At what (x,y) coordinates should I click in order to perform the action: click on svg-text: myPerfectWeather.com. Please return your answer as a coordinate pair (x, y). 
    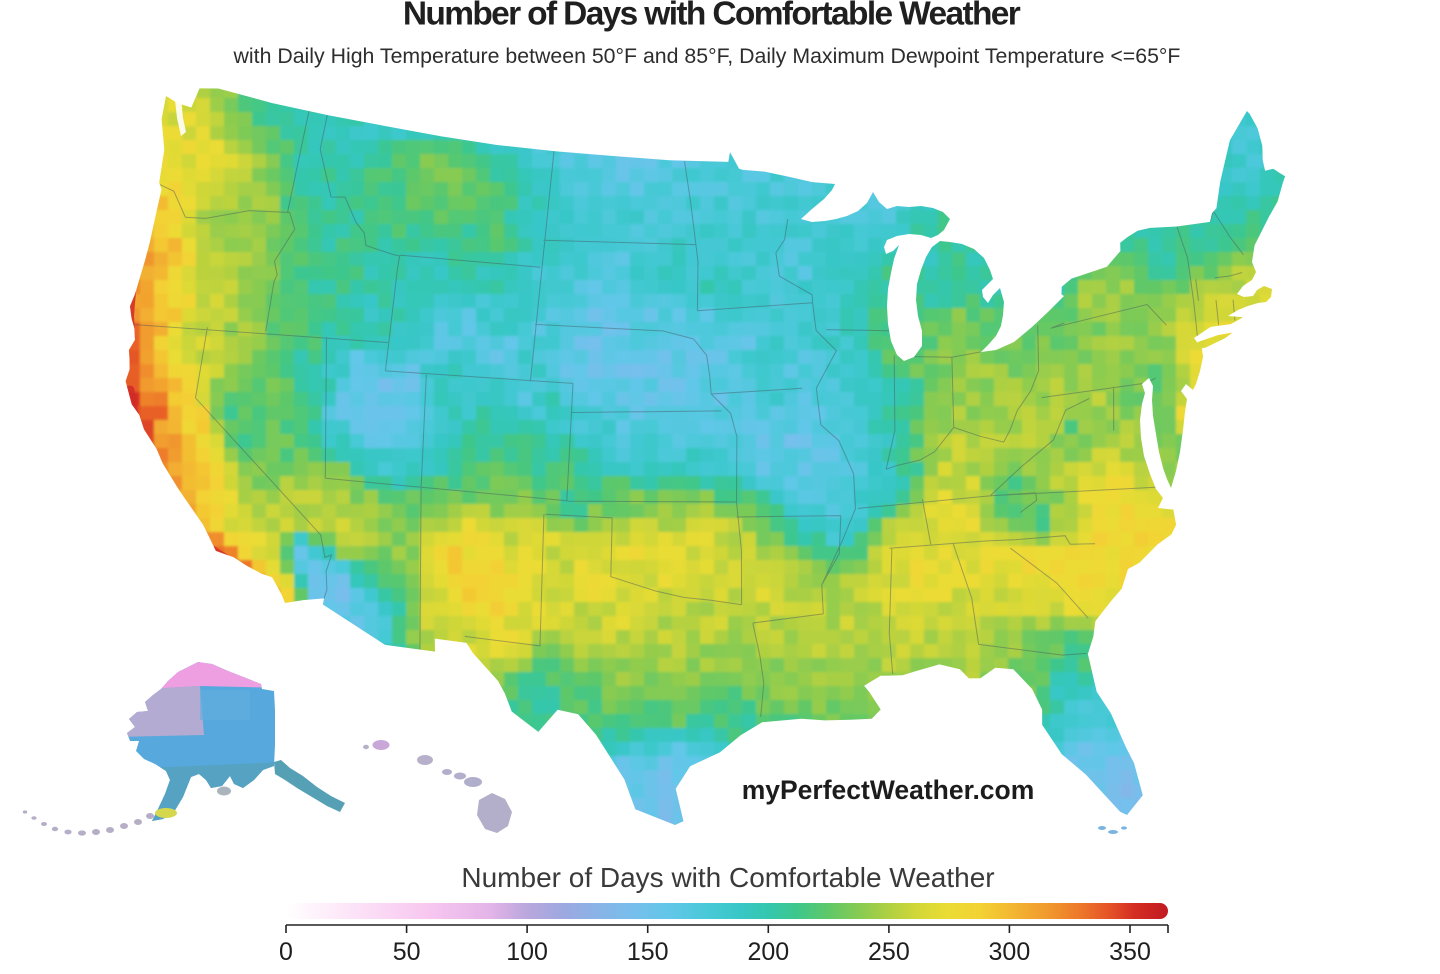
    Looking at the image, I should click on (888, 790).